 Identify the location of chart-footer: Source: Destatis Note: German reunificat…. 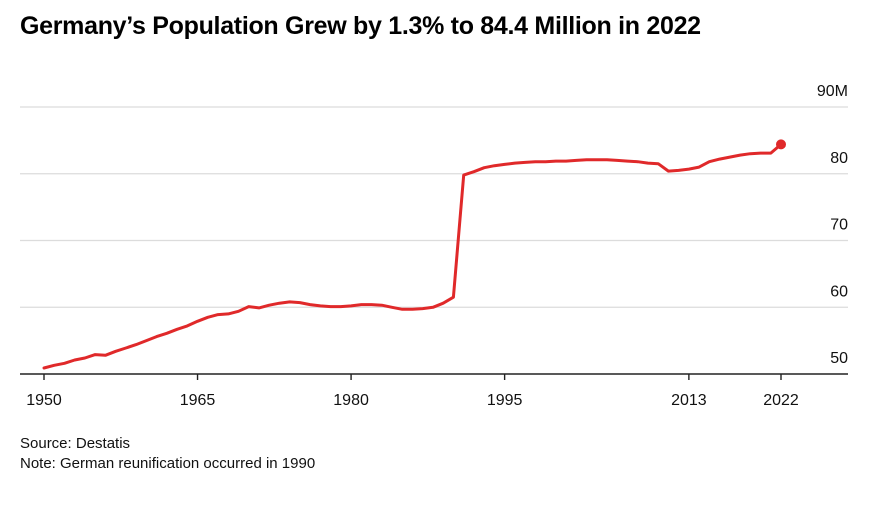
(167, 454).